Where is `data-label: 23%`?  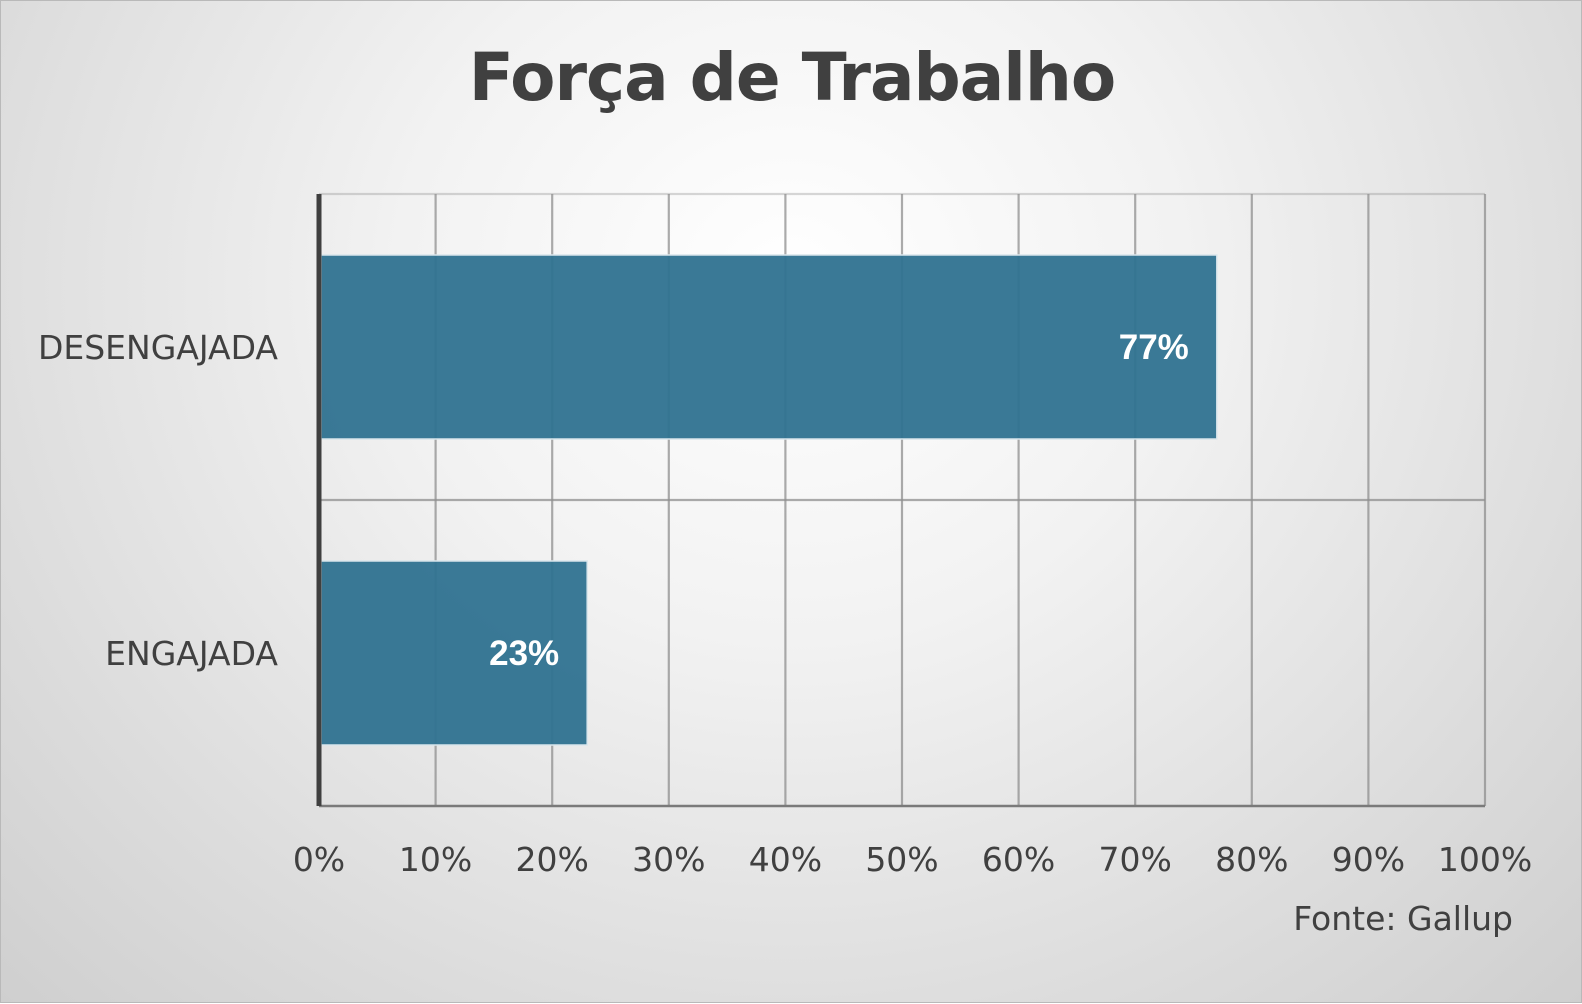
data-label: 23% is located at coordinates (524, 653).